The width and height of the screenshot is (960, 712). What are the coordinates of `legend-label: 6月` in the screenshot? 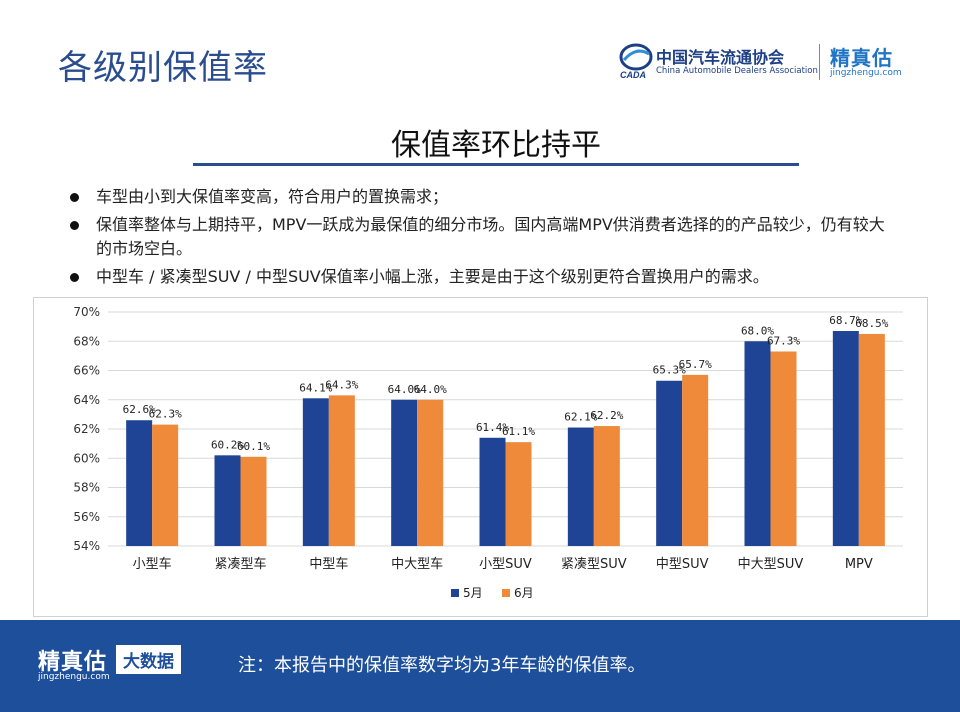 It's located at (524, 593).